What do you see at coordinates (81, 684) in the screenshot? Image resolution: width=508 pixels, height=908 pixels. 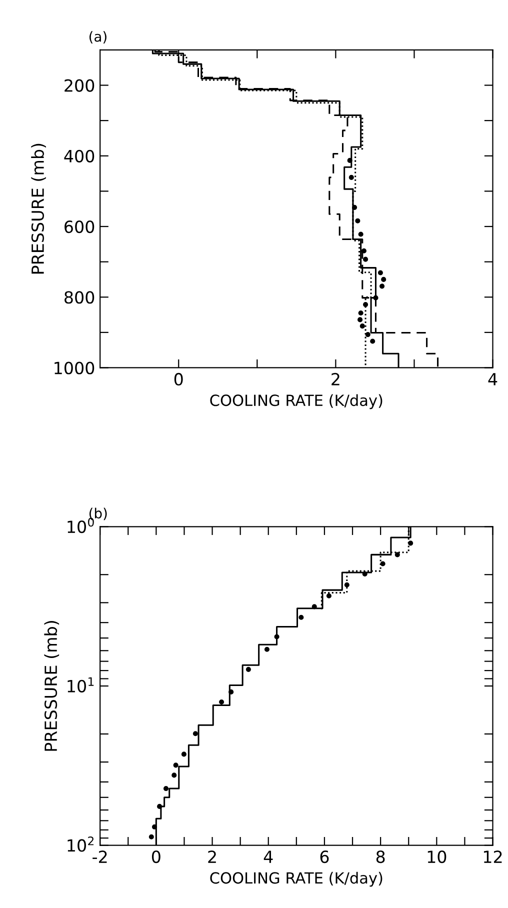 I see `y-tick-label: 10$^{1}$` at bounding box center [81, 684].